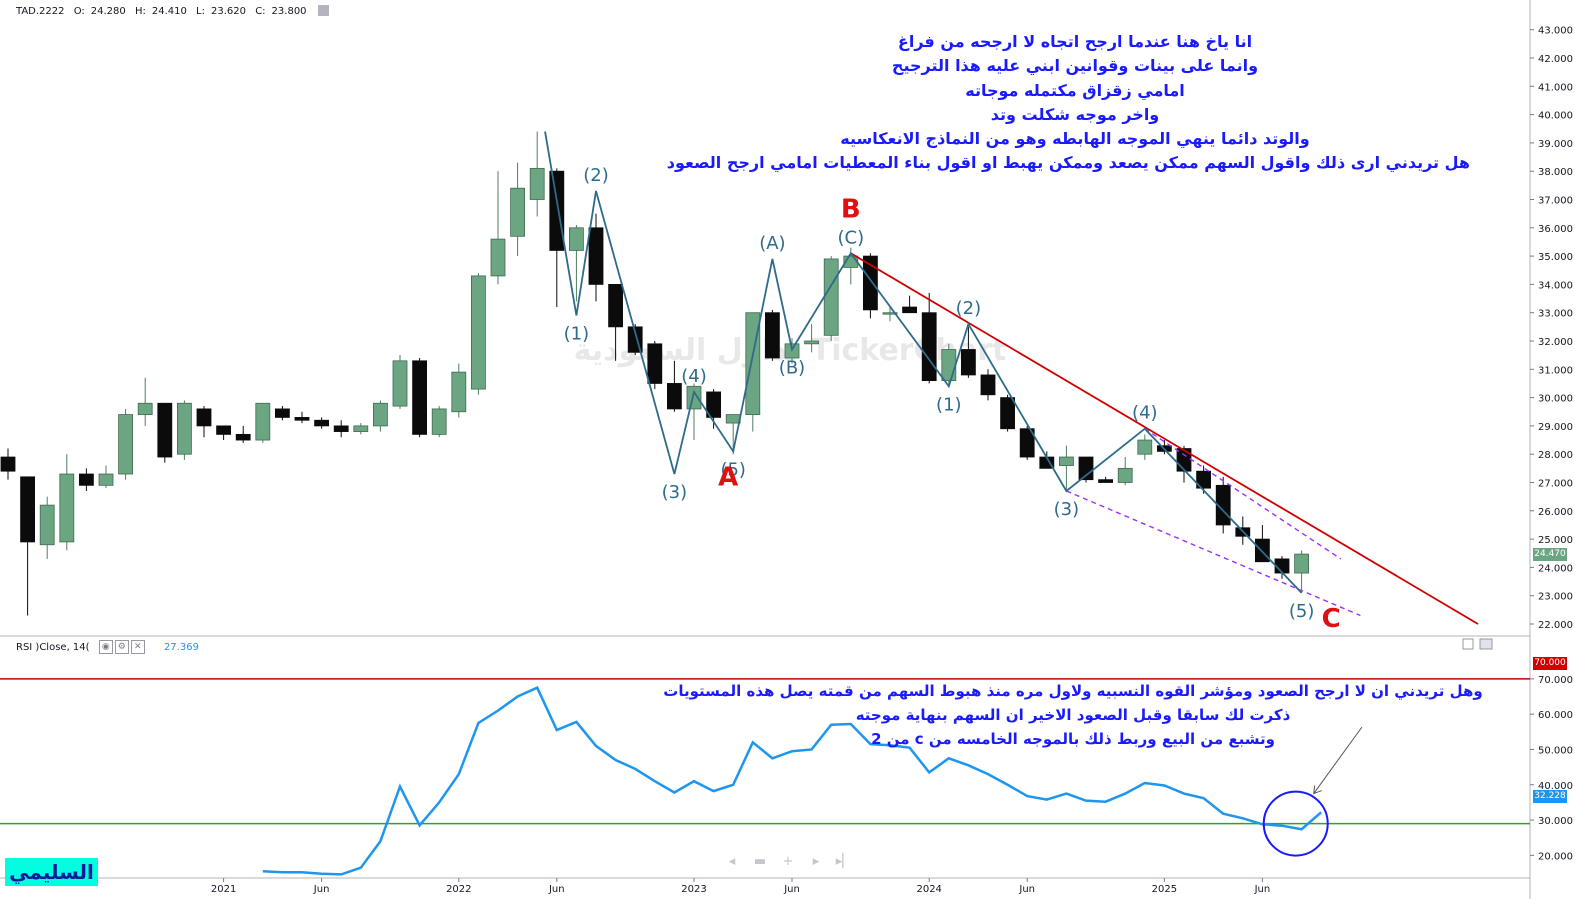 The width and height of the screenshot is (1575, 899). What do you see at coordinates (1331, 619) in the screenshot?
I see `major-wave-label: C` at bounding box center [1331, 619].